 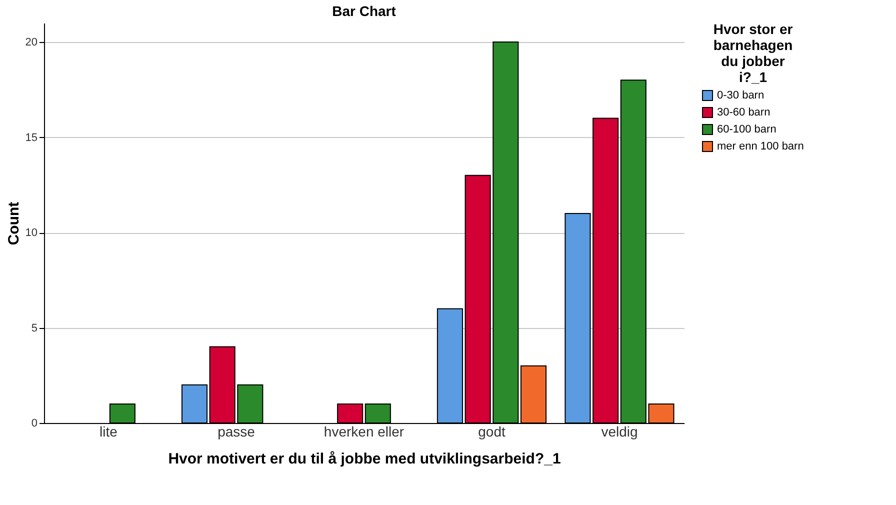 I want to click on y-tick-label: 20, so click(x=31, y=42).